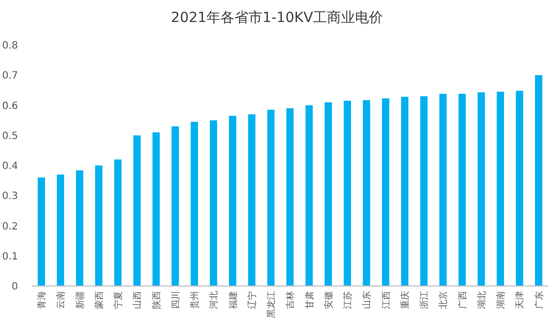 The image size is (554, 330). Describe the element at coordinates (272, 304) in the screenshot. I see `x-tick-label: 黑龙江` at that location.